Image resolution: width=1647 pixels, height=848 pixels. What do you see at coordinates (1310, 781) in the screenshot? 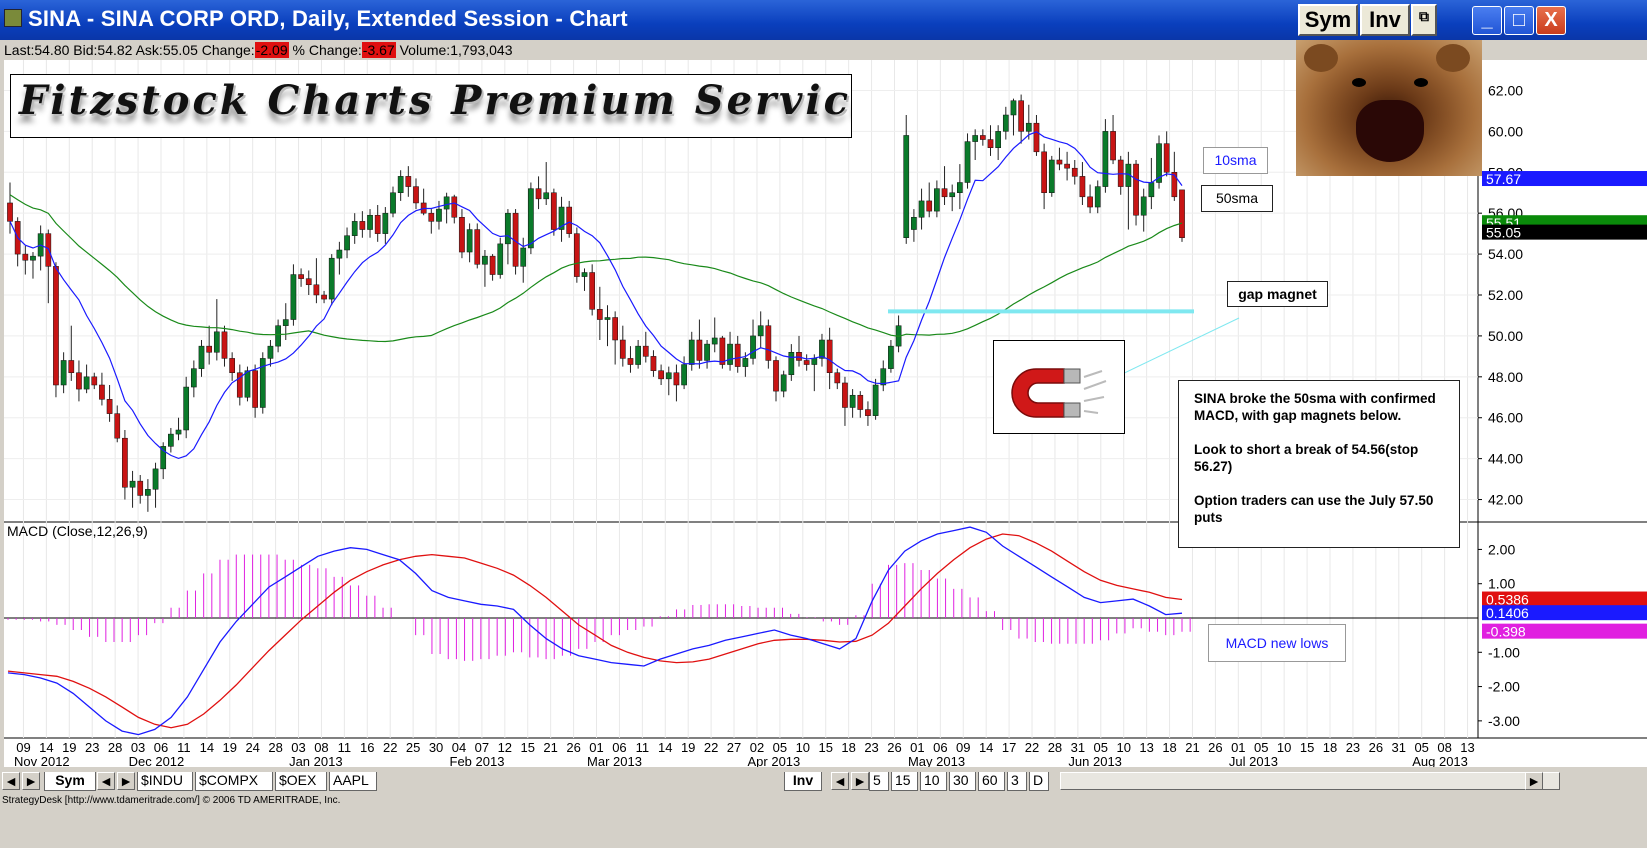
I see `horizontal-scrollbar` at bounding box center [1310, 781].